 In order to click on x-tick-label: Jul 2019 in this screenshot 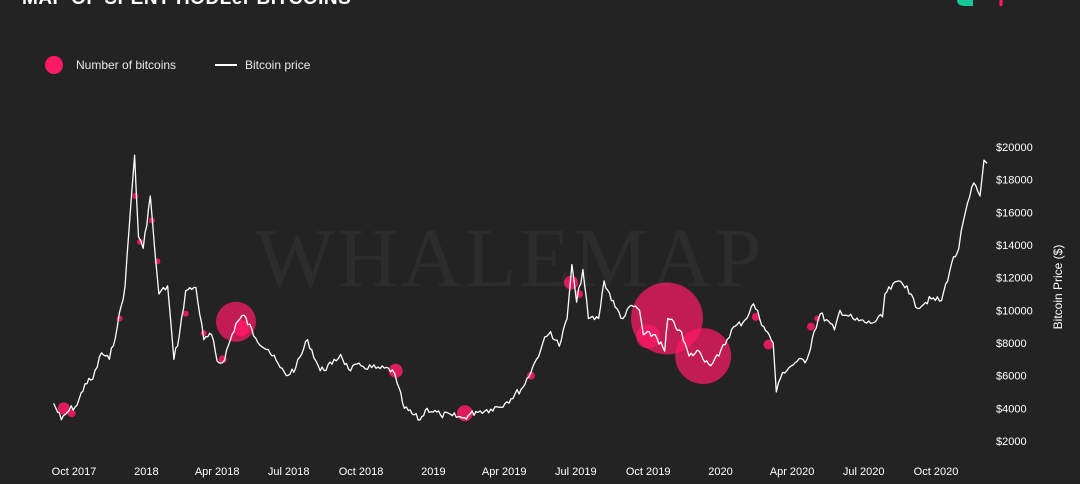, I will do `click(576, 472)`.